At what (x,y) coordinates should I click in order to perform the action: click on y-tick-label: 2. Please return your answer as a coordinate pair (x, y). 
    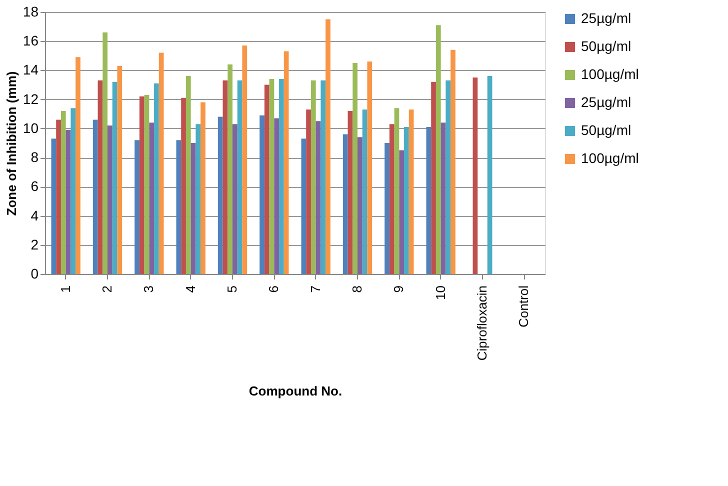
    Looking at the image, I should click on (34, 244).